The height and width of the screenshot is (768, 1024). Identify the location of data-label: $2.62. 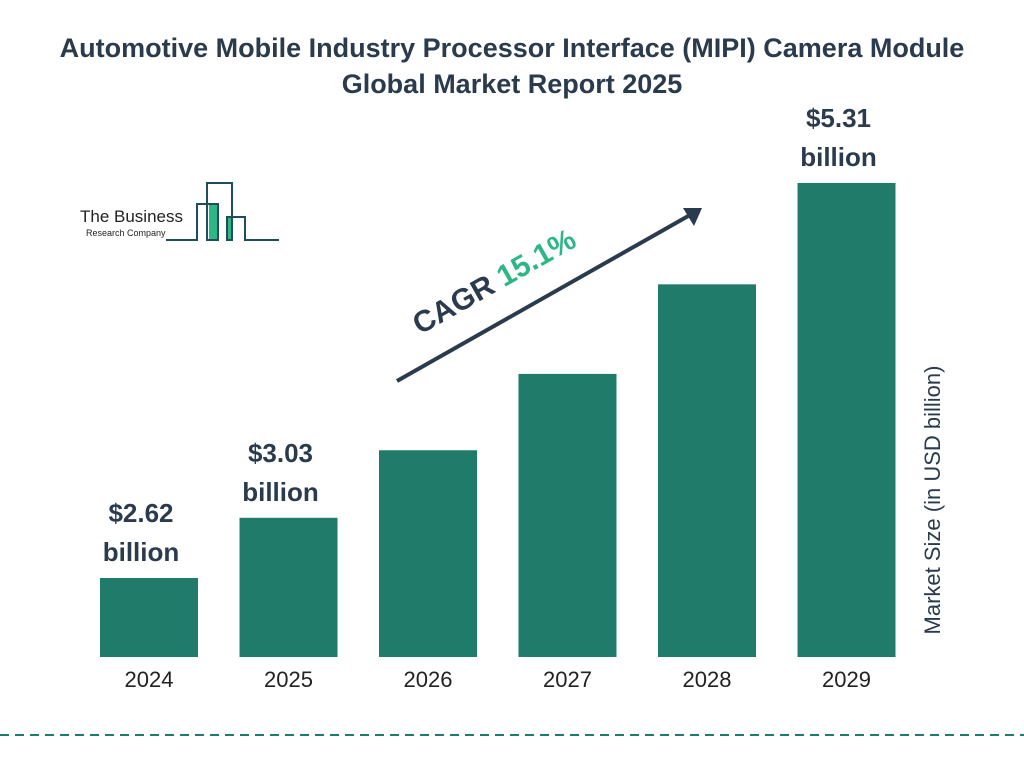
(140, 513).